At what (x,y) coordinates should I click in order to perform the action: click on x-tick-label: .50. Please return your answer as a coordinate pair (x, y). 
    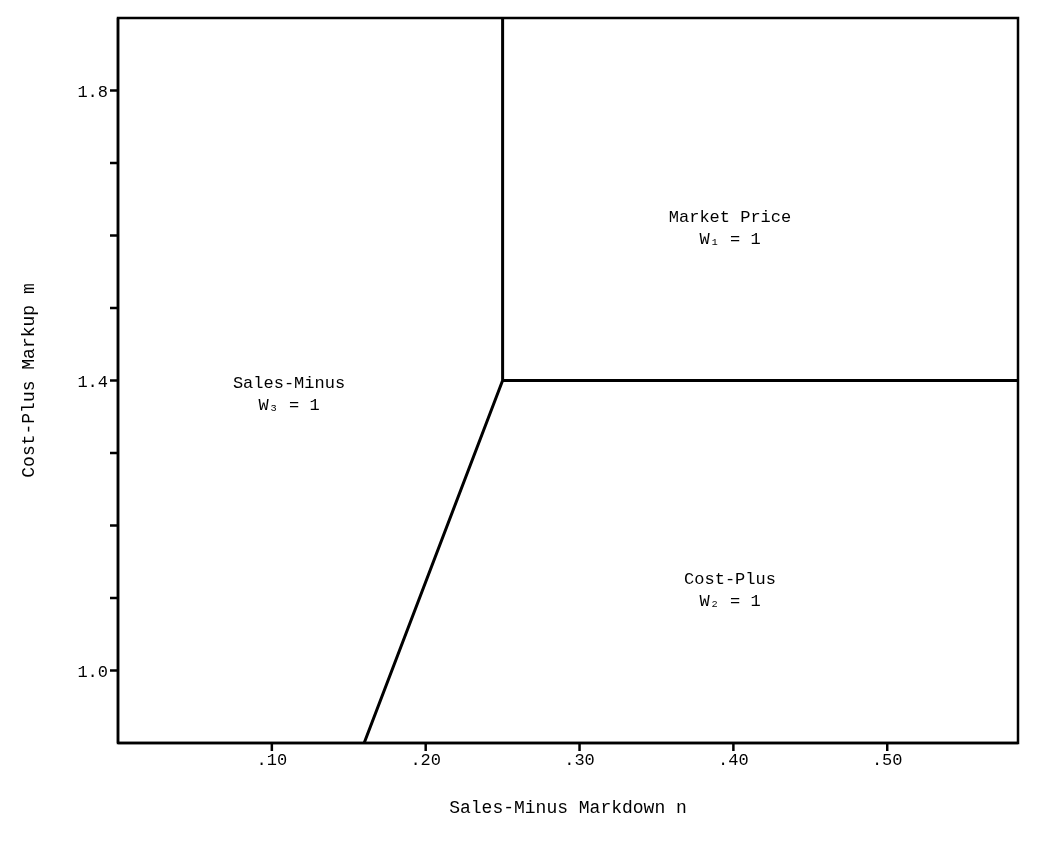
    Looking at the image, I should click on (887, 761).